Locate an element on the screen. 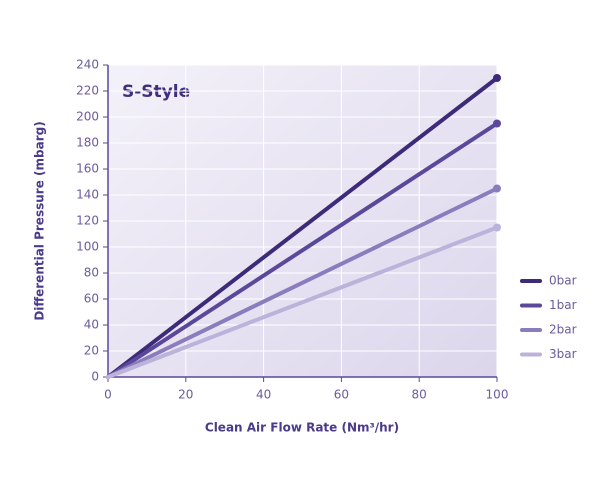 The height and width of the screenshot is (493, 616). y-tick-label: 60 is located at coordinates (91, 299).